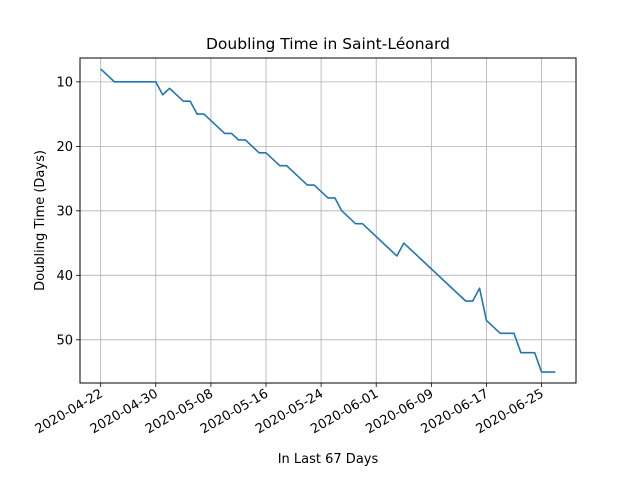 The image size is (640, 480). What do you see at coordinates (64, 340) in the screenshot?
I see `y-tick-label: 50` at bounding box center [64, 340].